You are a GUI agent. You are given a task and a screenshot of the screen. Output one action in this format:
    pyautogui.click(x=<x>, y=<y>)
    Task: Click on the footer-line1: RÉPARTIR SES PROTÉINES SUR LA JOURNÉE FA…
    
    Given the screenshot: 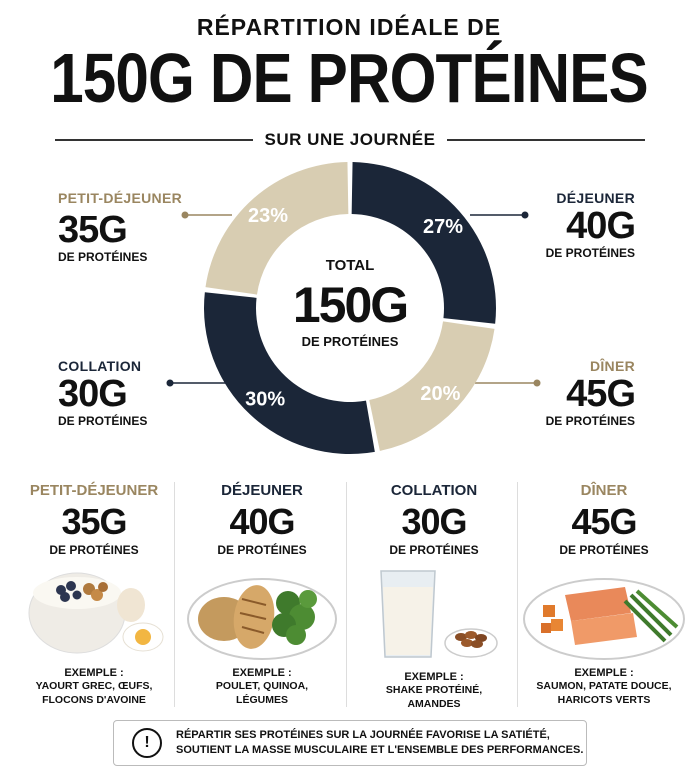 What is the action you would take?
    pyautogui.click(x=363, y=735)
    